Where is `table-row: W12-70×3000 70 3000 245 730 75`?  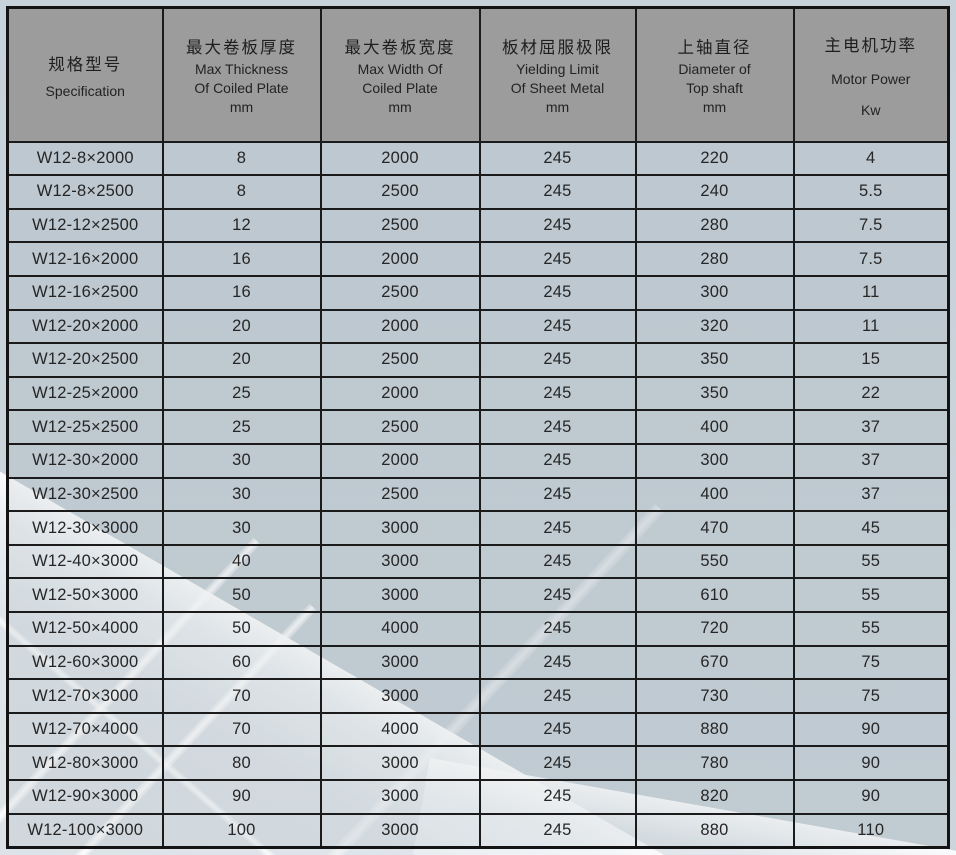 table-row: W12-70×3000 70 3000 245 730 75 is located at coordinates (478, 696).